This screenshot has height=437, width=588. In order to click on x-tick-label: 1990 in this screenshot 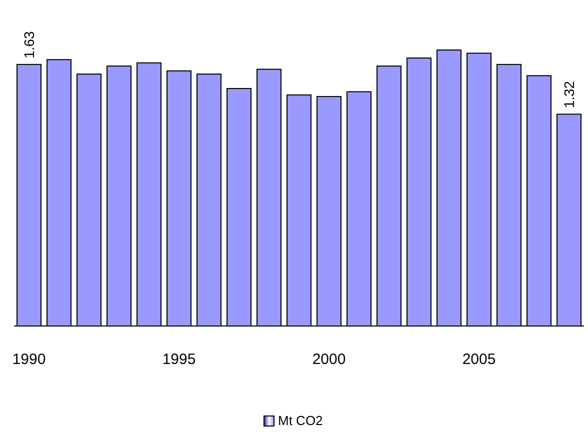, I will do `click(29, 359)`.